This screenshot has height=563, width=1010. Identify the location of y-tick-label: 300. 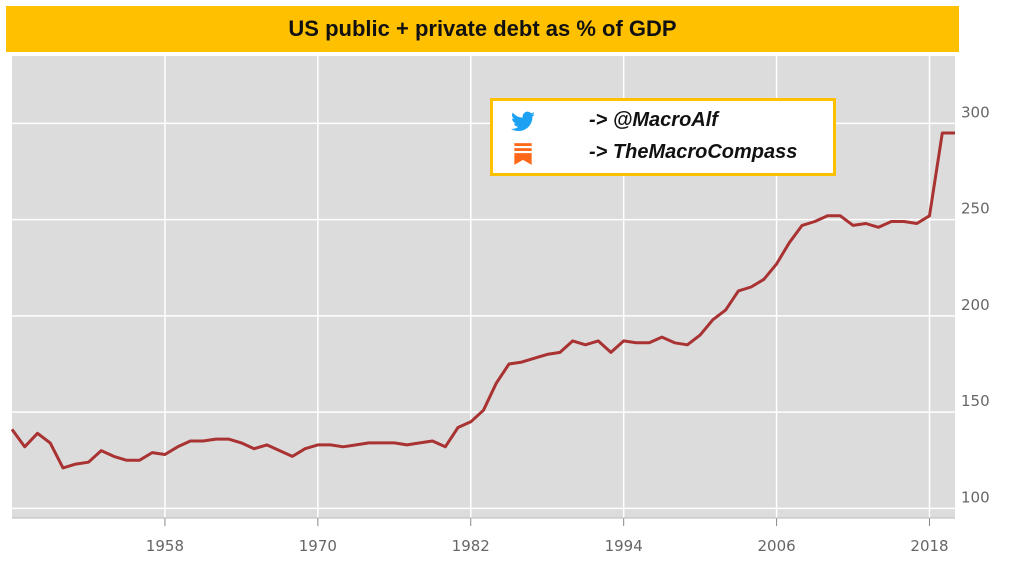
(975, 112).